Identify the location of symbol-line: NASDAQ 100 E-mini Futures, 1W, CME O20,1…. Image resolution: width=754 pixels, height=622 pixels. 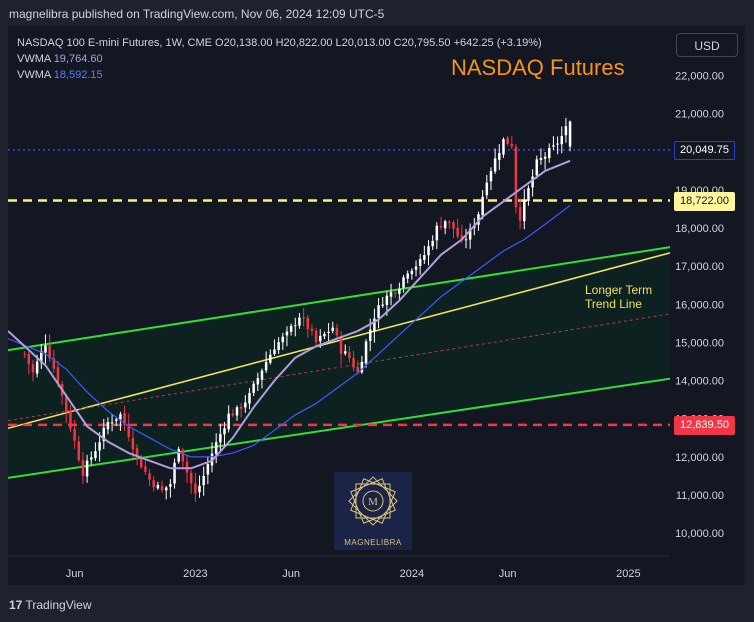
(279, 43).